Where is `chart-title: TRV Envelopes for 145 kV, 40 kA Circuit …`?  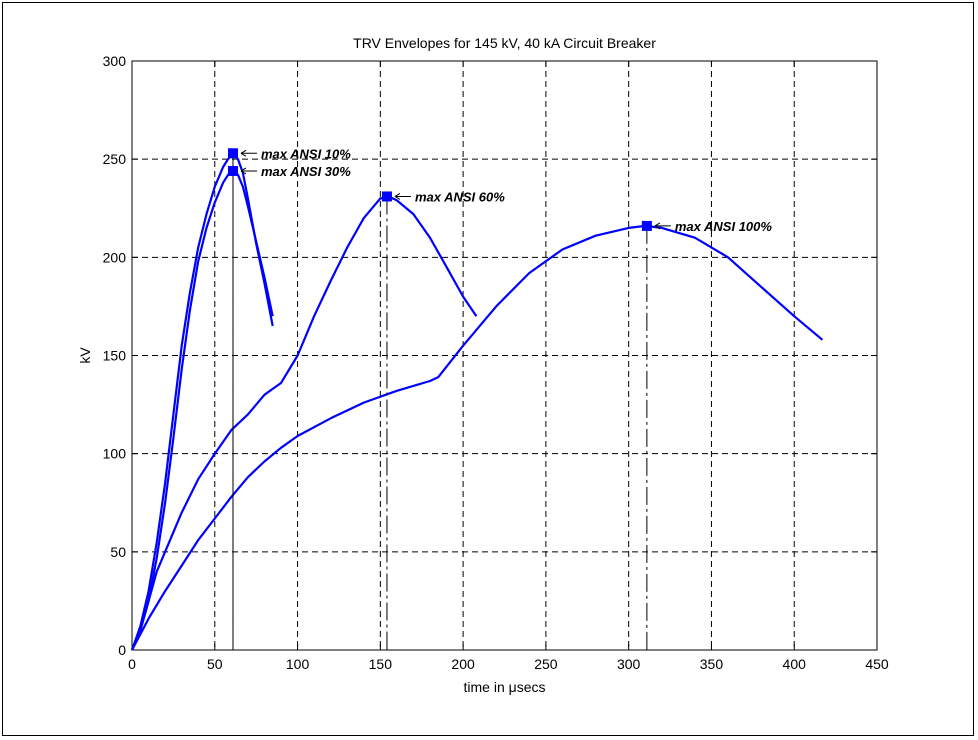
chart-title: TRV Envelopes for 145 kV, 40 kA Circuit … is located at coordinates (504, 43).